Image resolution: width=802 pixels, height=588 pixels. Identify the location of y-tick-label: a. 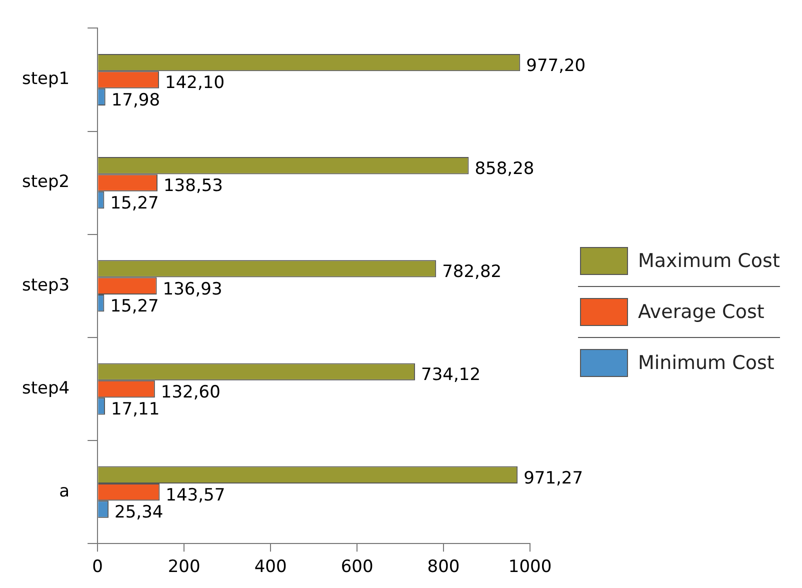
(64, 491).